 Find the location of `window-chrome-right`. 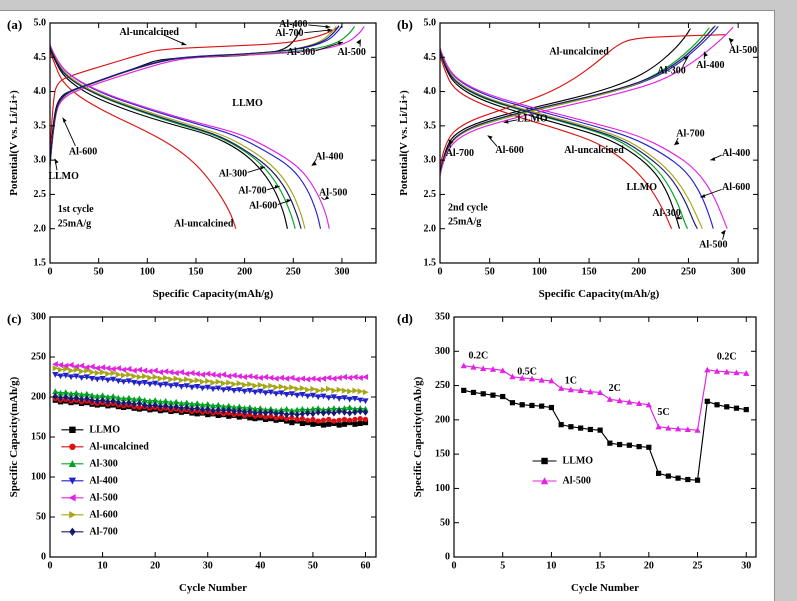

window-chrome-right is located at coordinates (786, 300).